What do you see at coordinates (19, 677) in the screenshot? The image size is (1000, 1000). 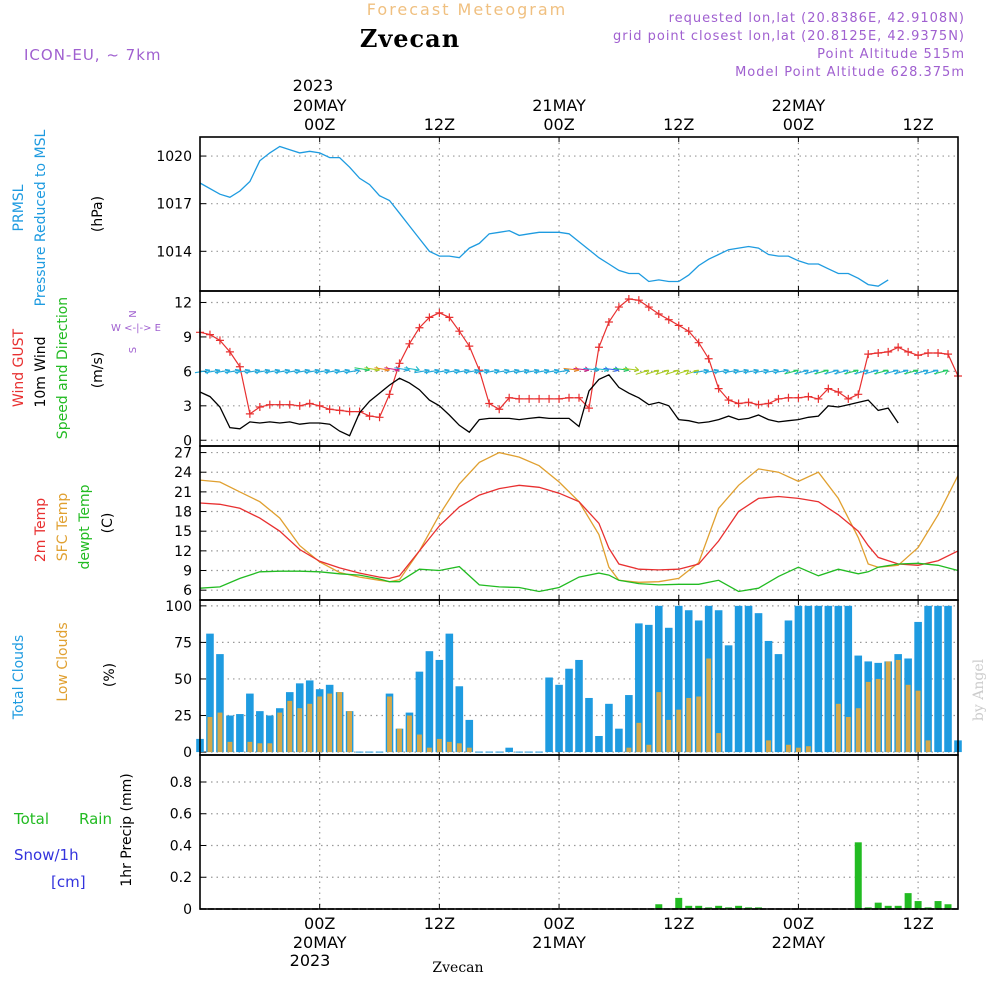 I see `clouds-total-label: Total Clouds` at bounding box center [19, 677].